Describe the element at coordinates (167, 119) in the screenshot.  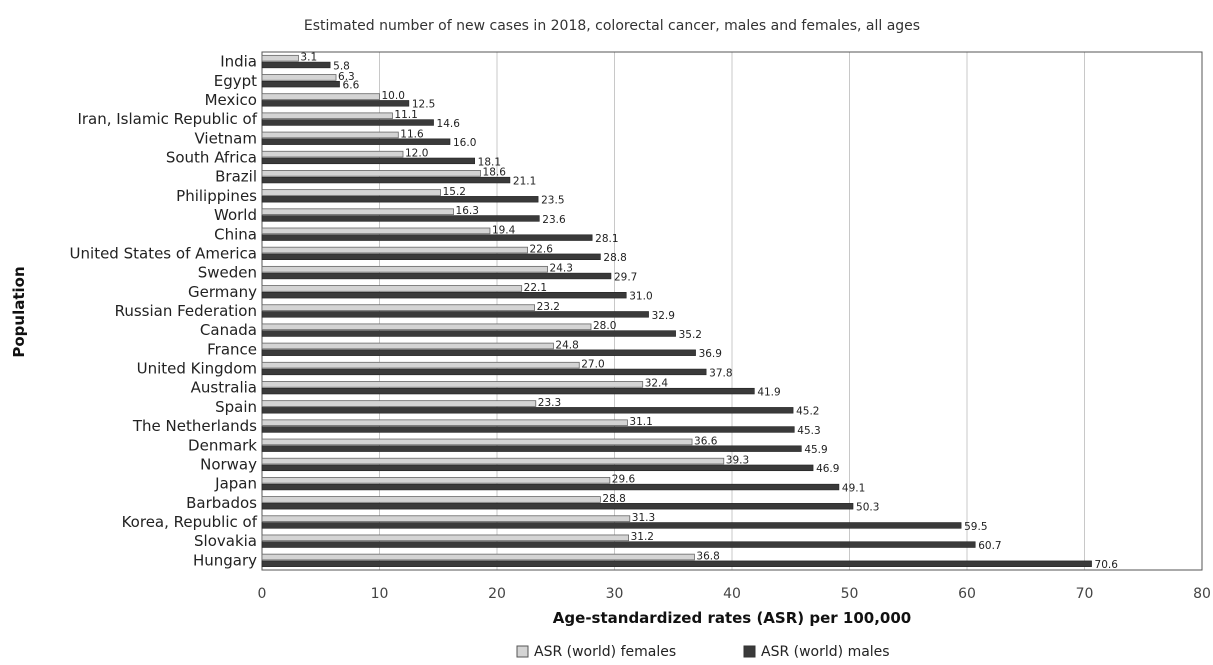
I see `category-label: Iran, Islamic Republic of` at that location.